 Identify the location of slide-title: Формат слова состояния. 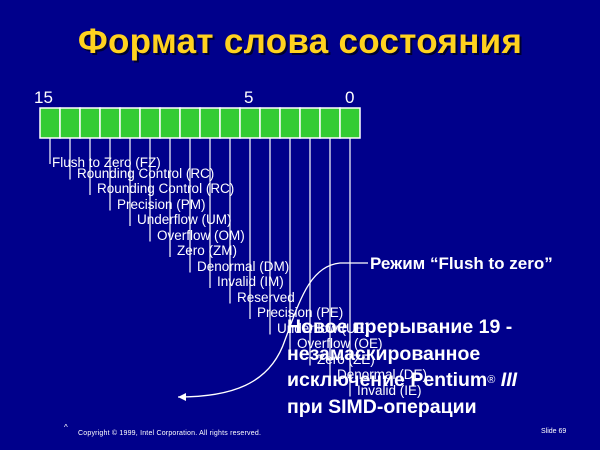
(300, 41).